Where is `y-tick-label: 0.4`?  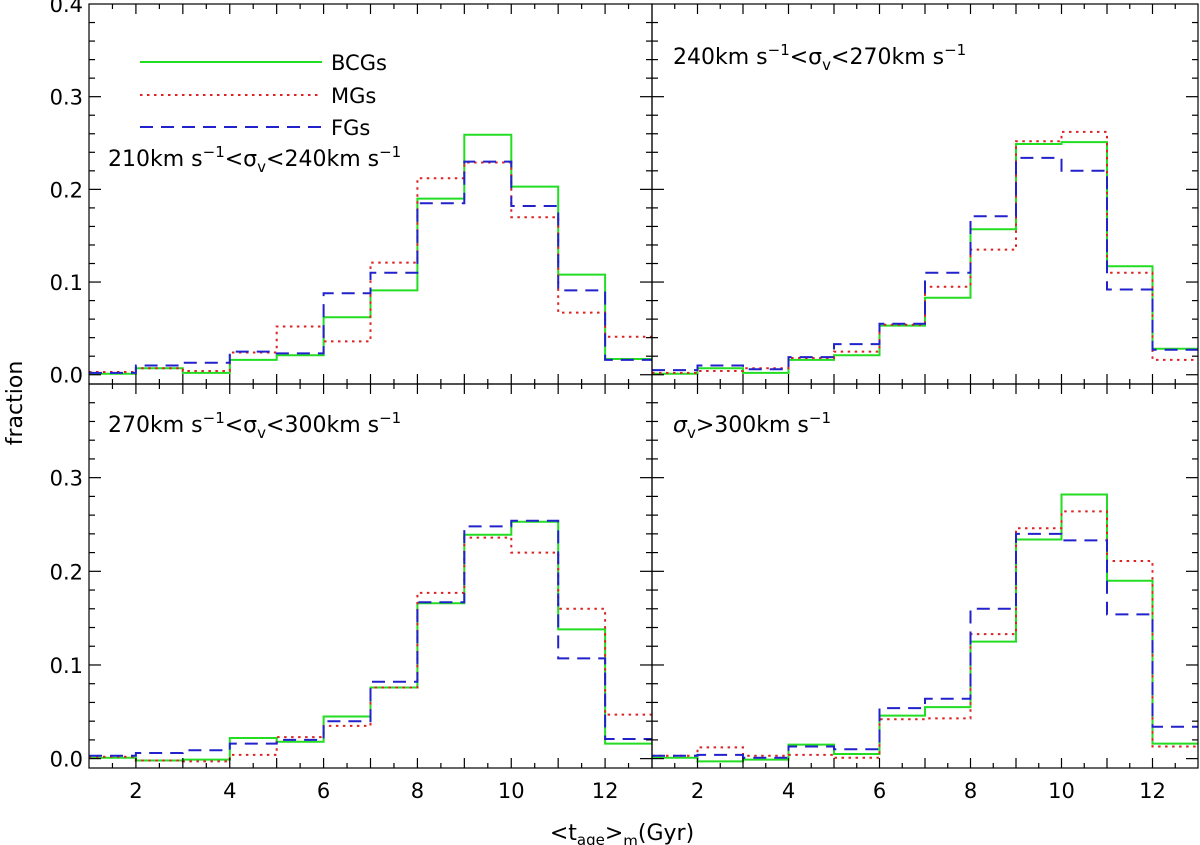
y-tick-label: 0.4 is located at coordinates (66, 8).